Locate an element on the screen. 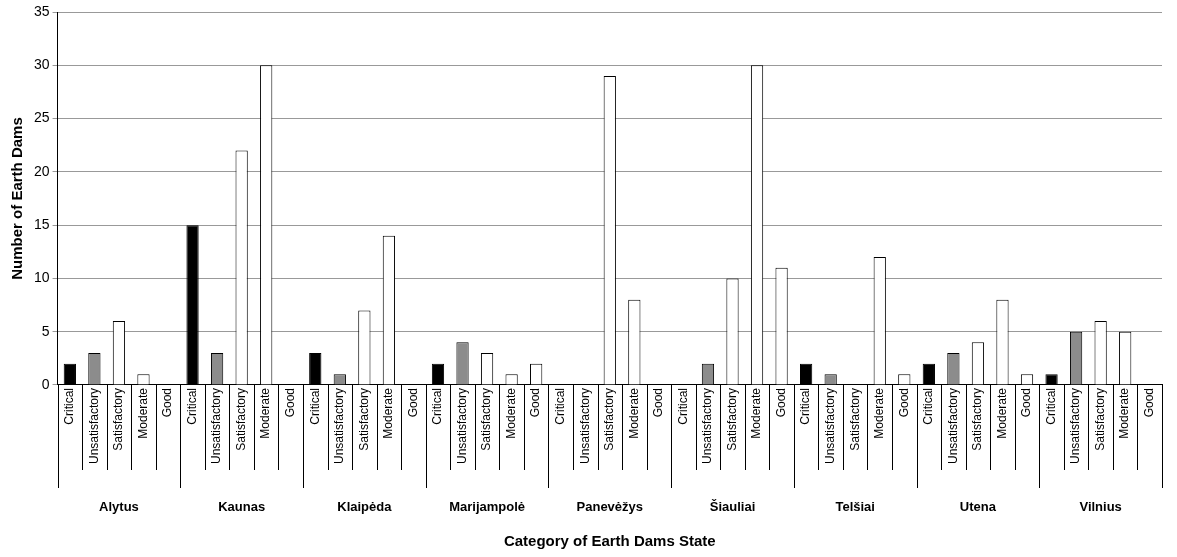 The width and height of the screenshot is (1177, 557). text: Alytus is located at coordinates (119, 506).